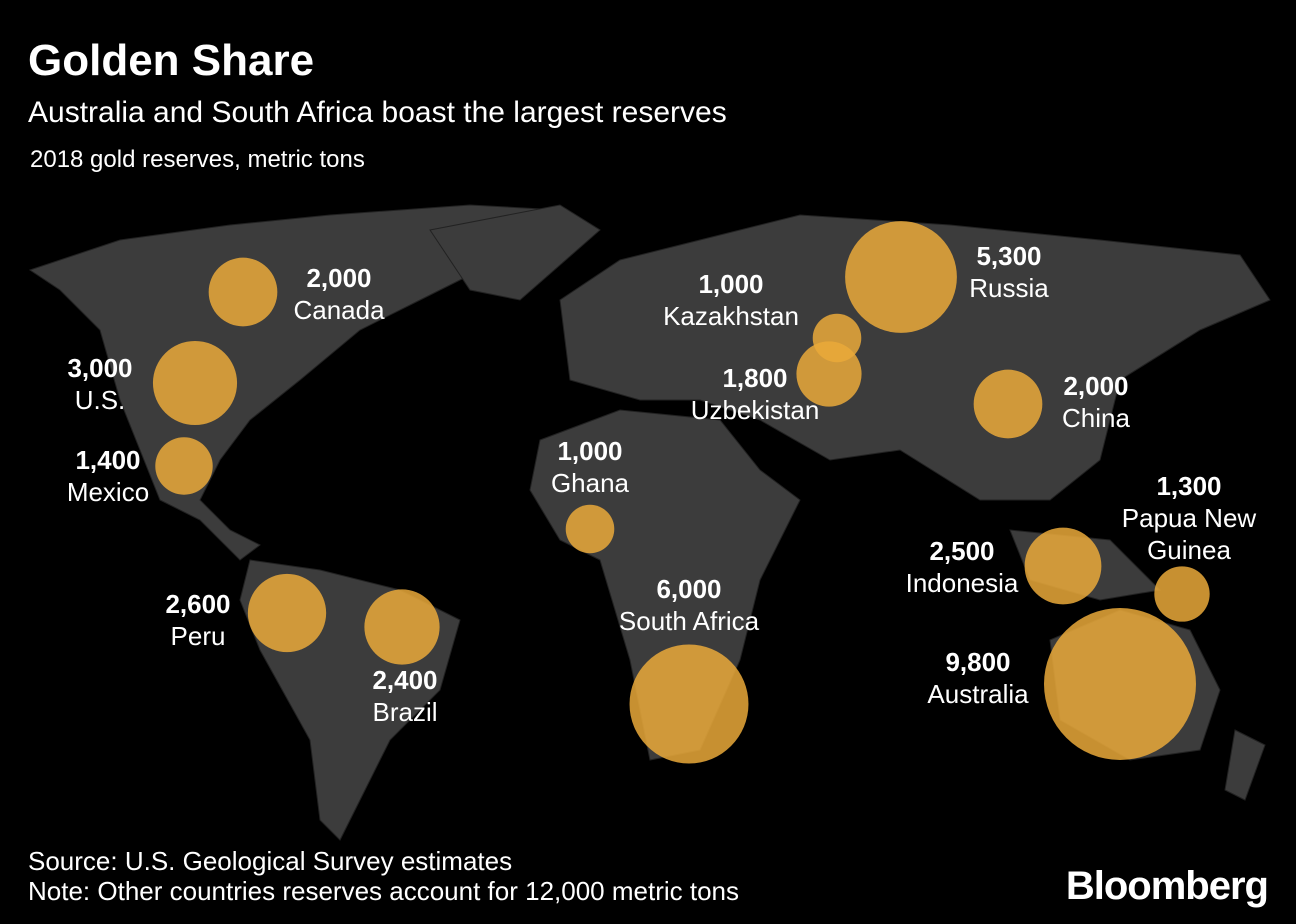 The width and height of the screenshot is (1296, 924). I want to click on country-name: Peru, so click(198, 636).